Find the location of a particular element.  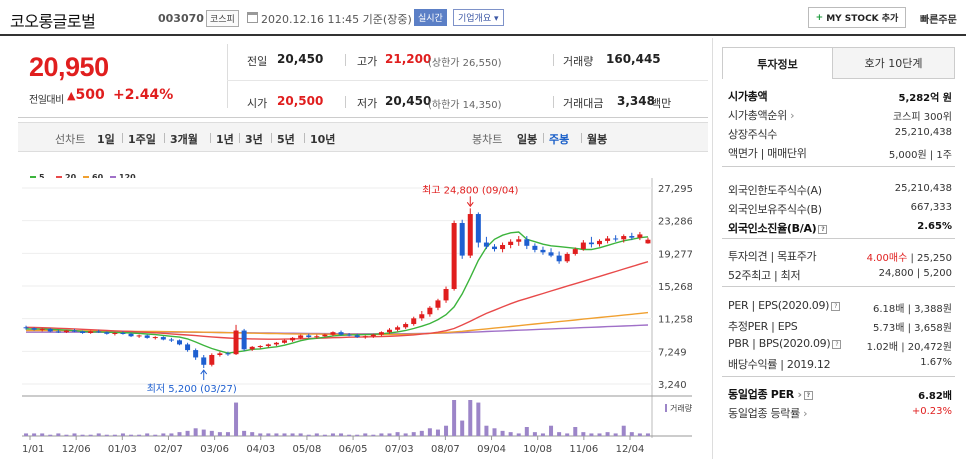

info-label: 동일업종 PER ›? is located at coordinates (770, 394).